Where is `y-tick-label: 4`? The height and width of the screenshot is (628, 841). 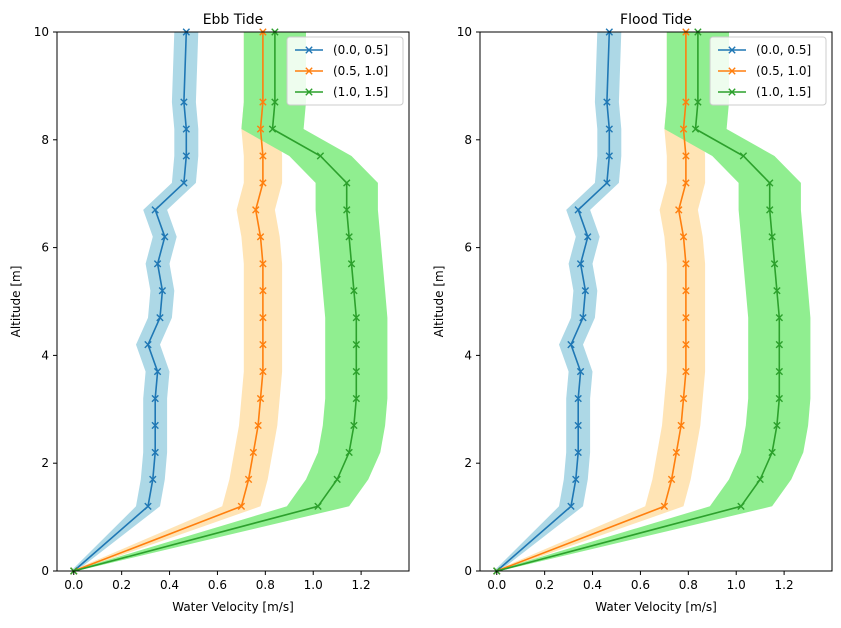
y-tick-label: 4 is located at coordinates (468, 355).